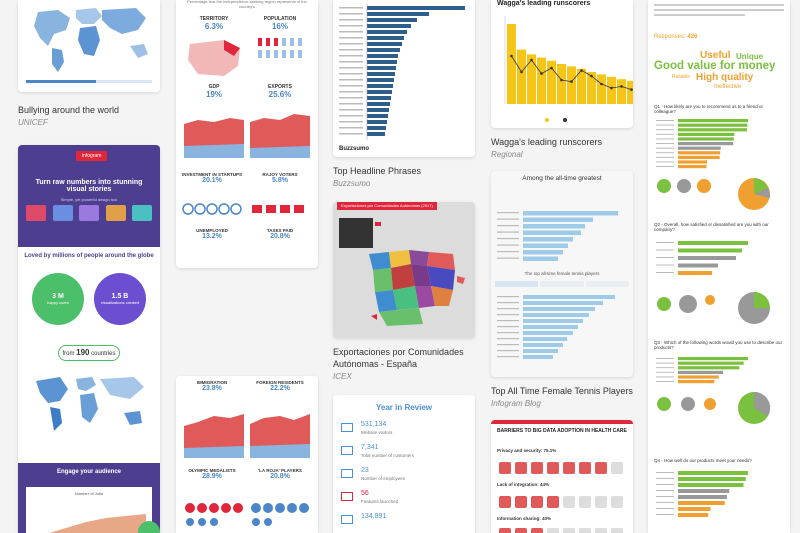 The width and height of the screenshot is (800, 533). Describe the element at coordinates (404, 78) in the screenshot. I see `thumb-headline-phrases: Buzzsumo` at that location.